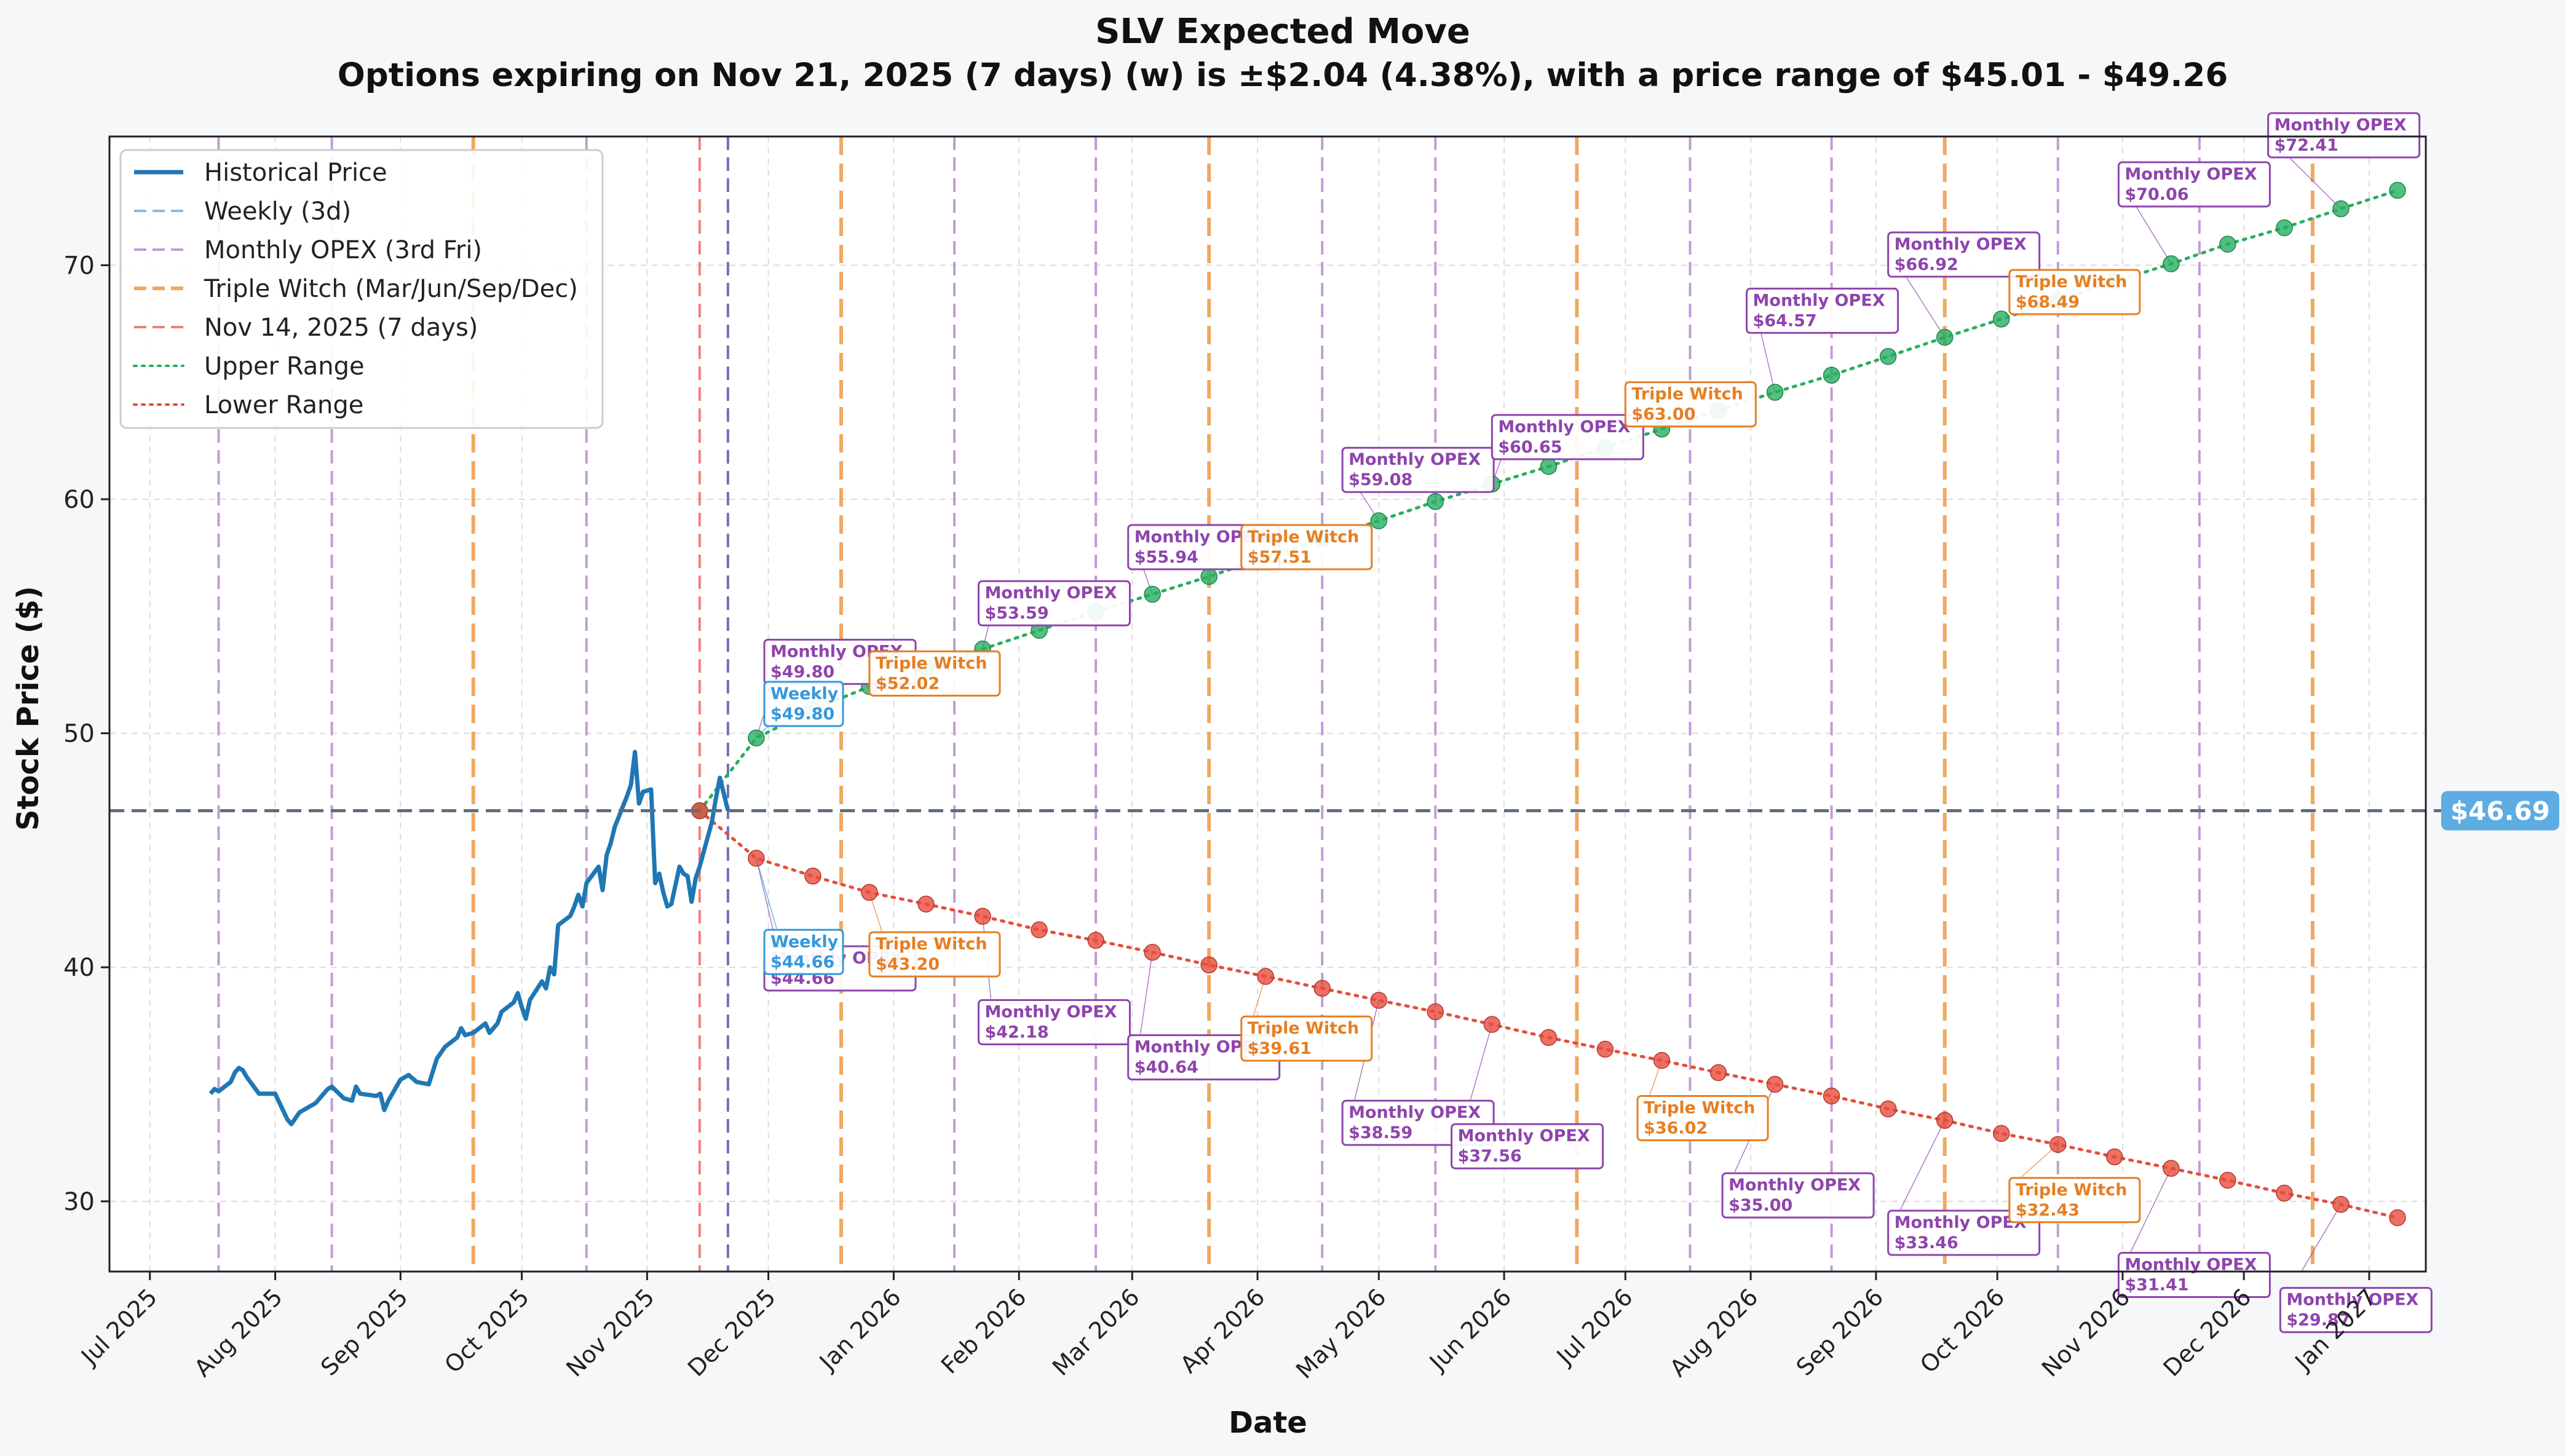 The height and width of the screenshot is (1456, 2566). I want to click on annotation-value: $49.80, so click(802, 715).